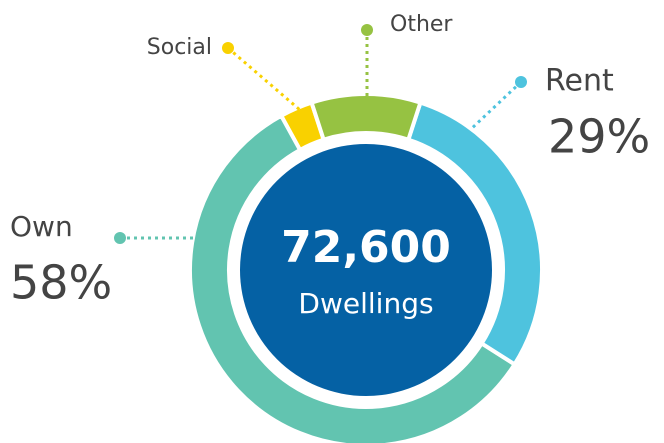  What do you see at coordinates (61, 283) in the screenshot?
I see `value-label: 58%` at bounding box center [61, 283].